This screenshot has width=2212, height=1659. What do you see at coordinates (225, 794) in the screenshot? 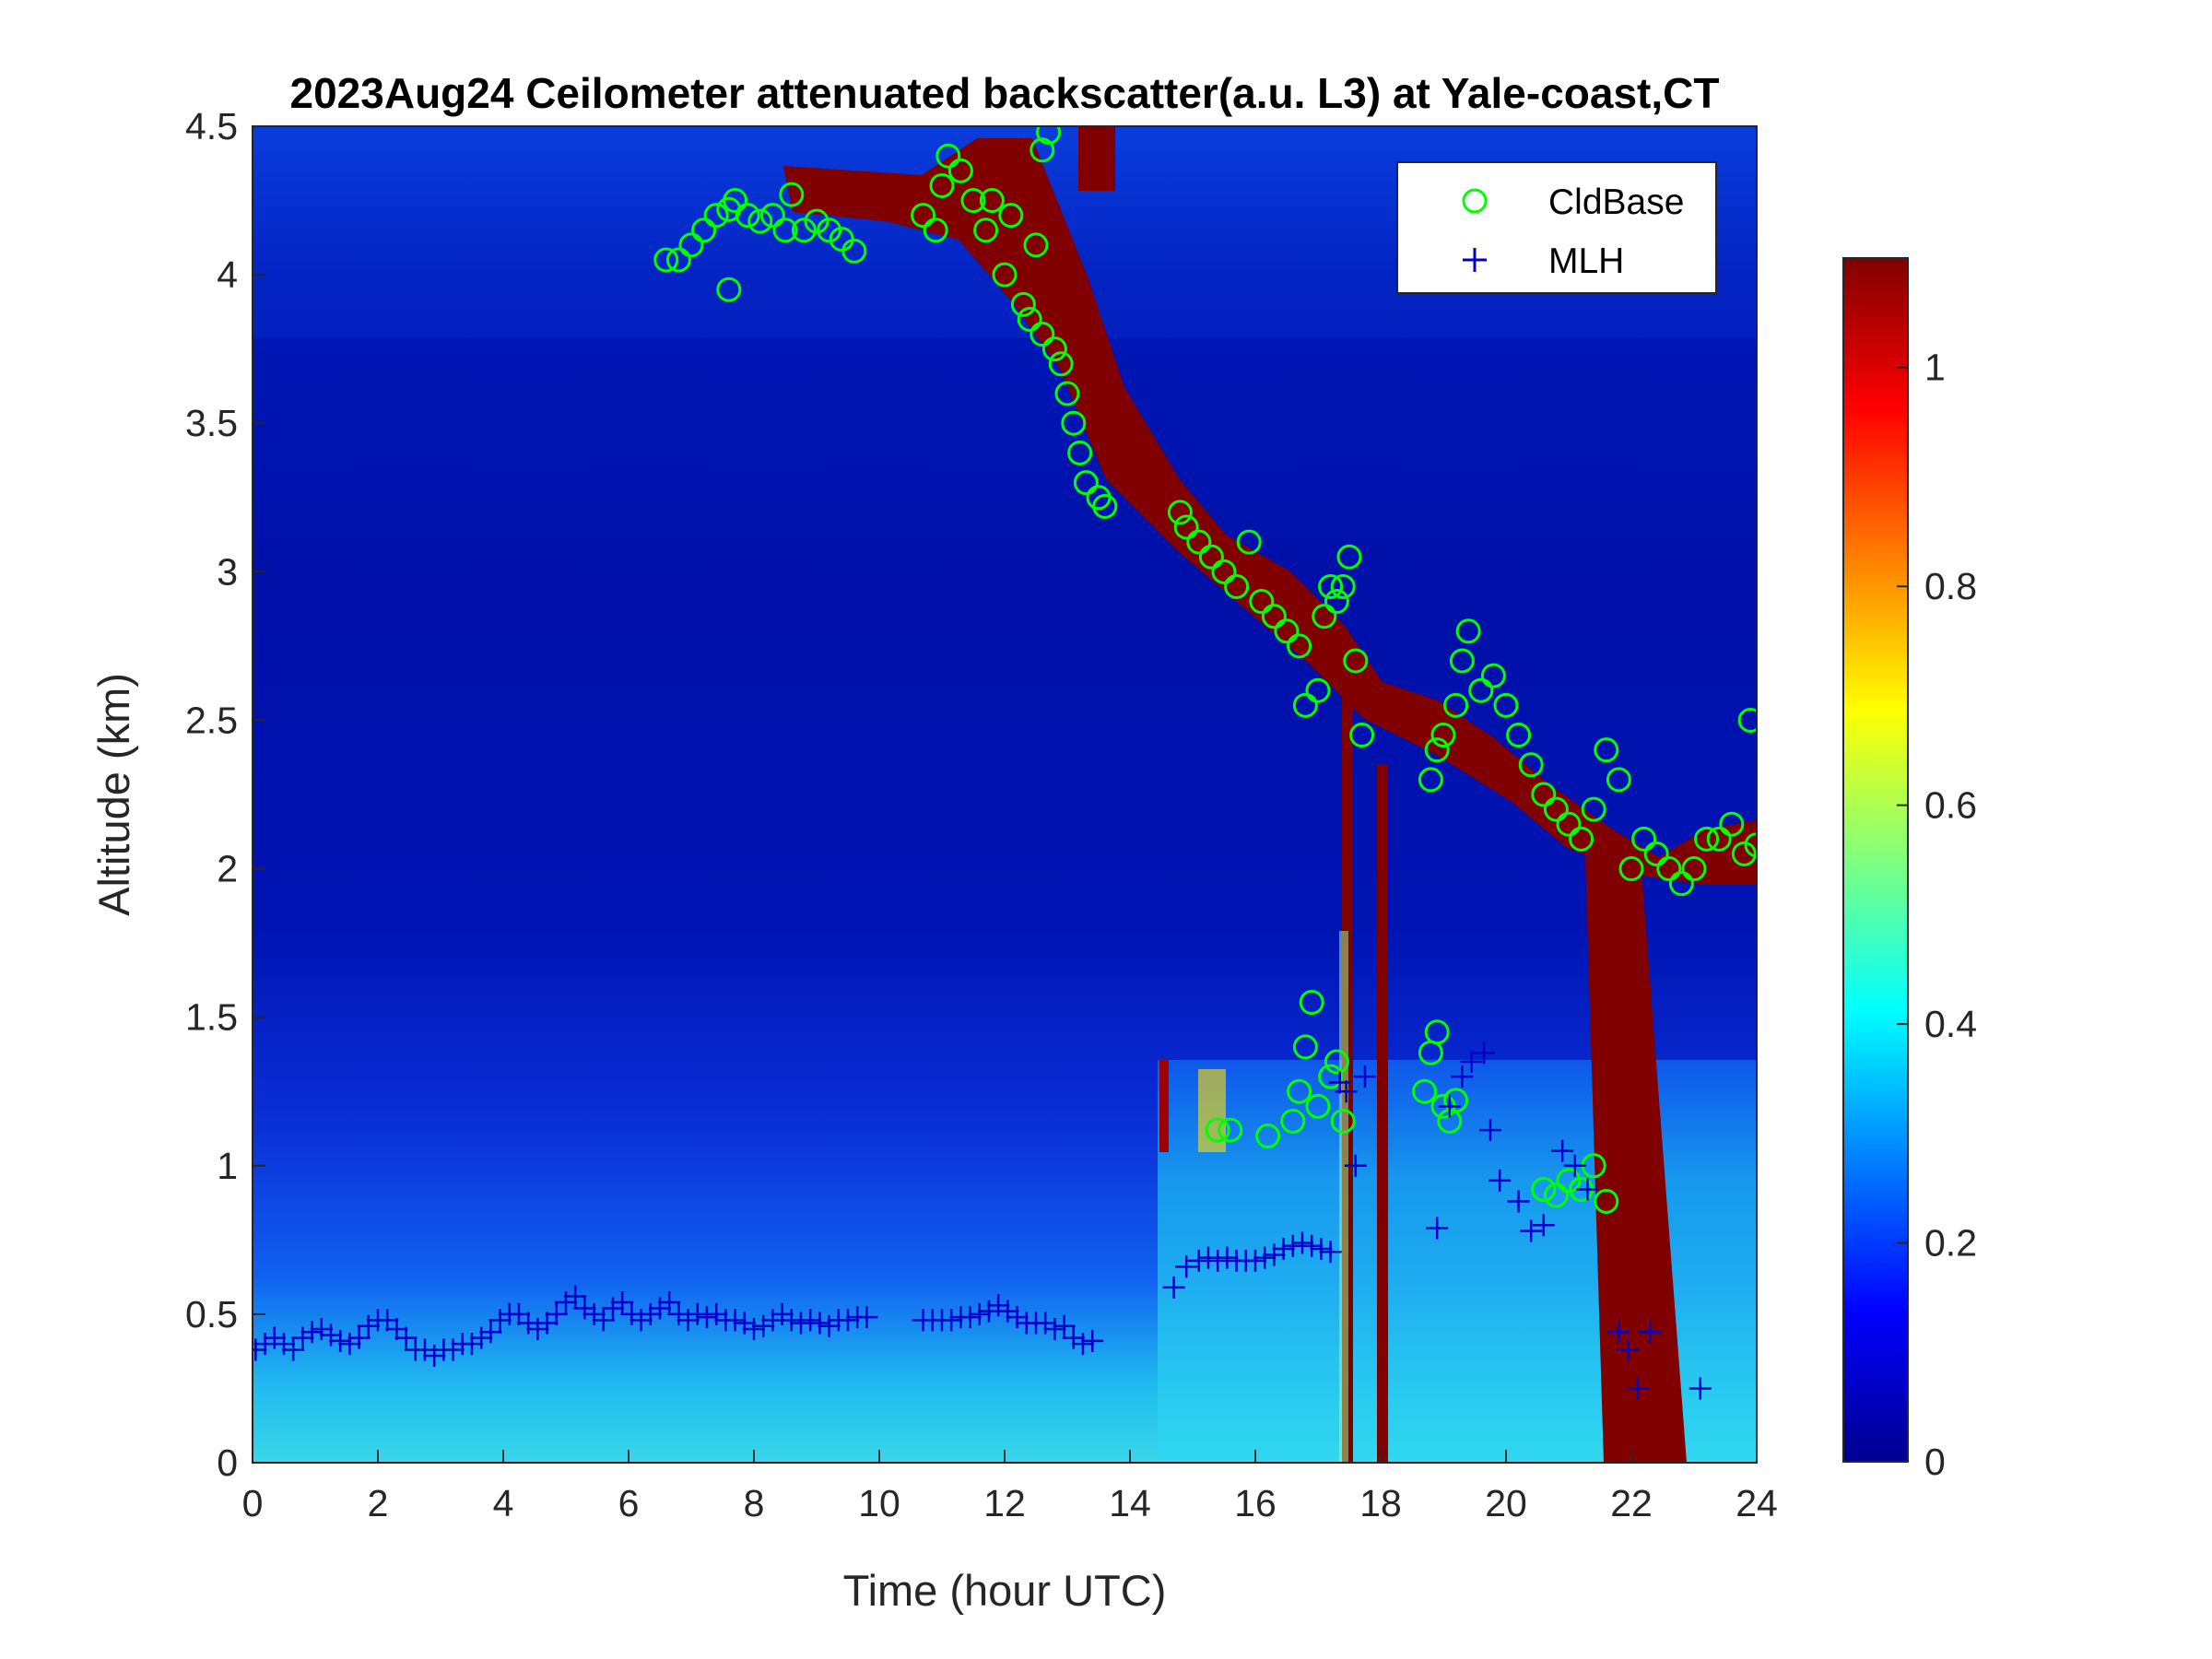
I see `y-axis: 0 0.5 1 1.5 2 2.5 3 3.5 4 4.5` at bounding box center [225, 794].